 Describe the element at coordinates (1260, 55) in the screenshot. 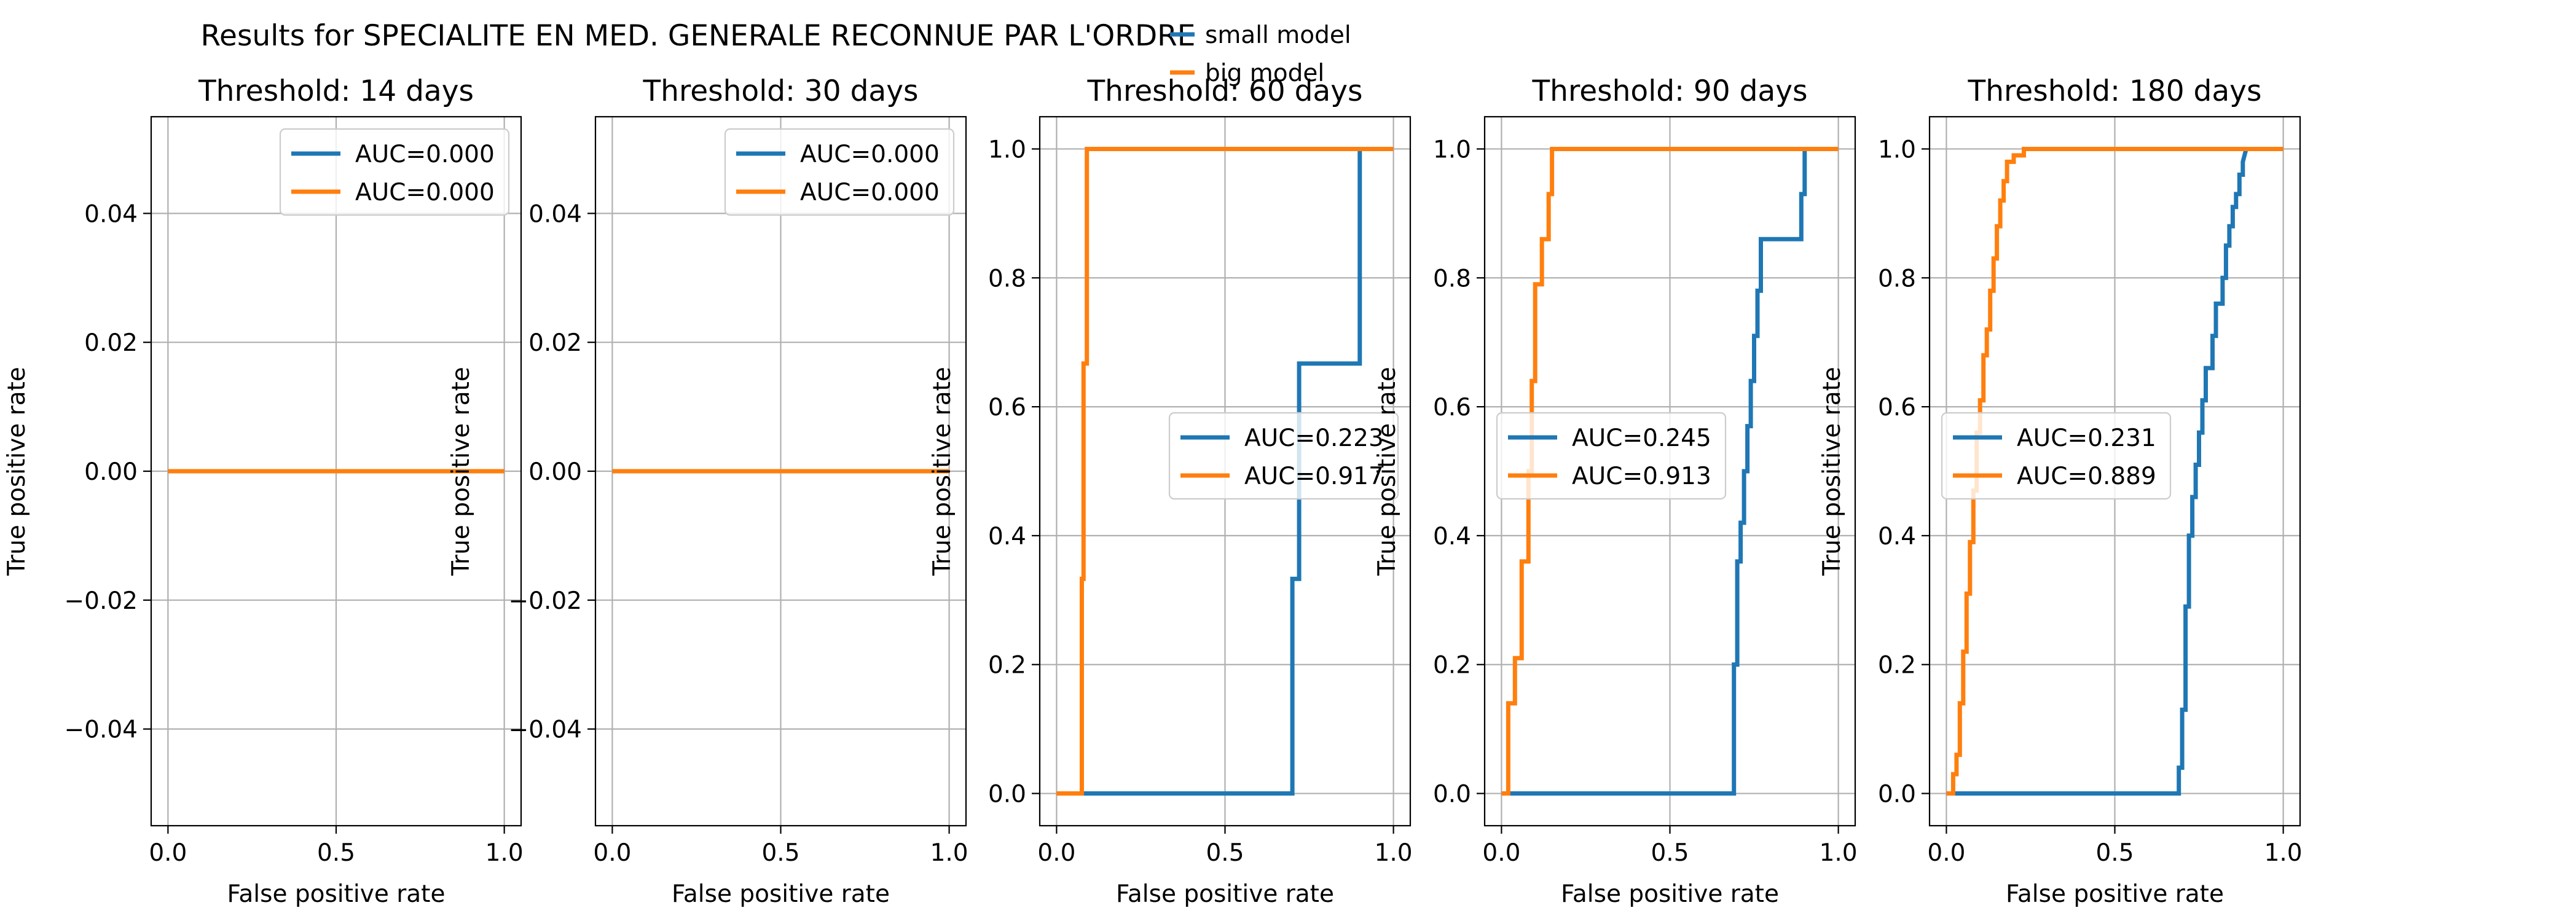

I see `figure-legend: small model big model` at that location.